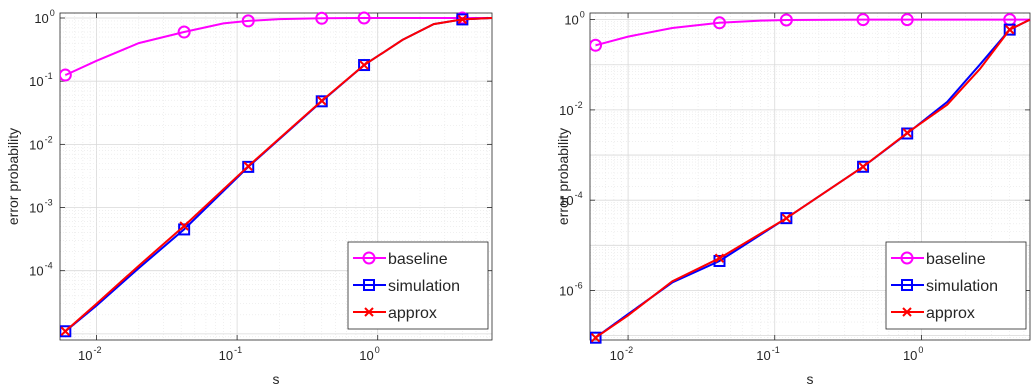  What do you see at coordinates (40, 207) in the screenshot?
I see `y-tick-label: 10 -3` at bounding box center [40, 207].